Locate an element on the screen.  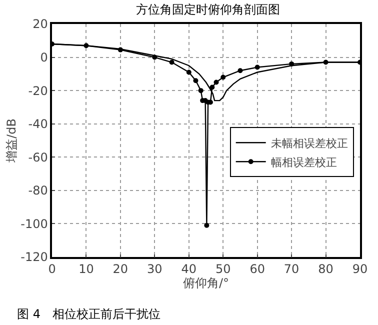
y-axis-title: 增益/dB is located at coordinates (11, 141).